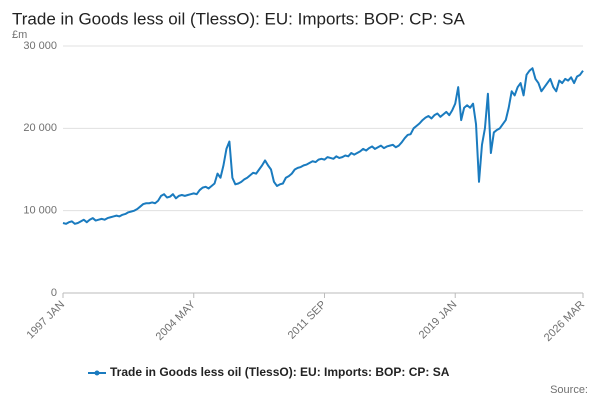 The width and height of the screenshot is (600, 400). I want to click on source: Source:, so click(569, 390).